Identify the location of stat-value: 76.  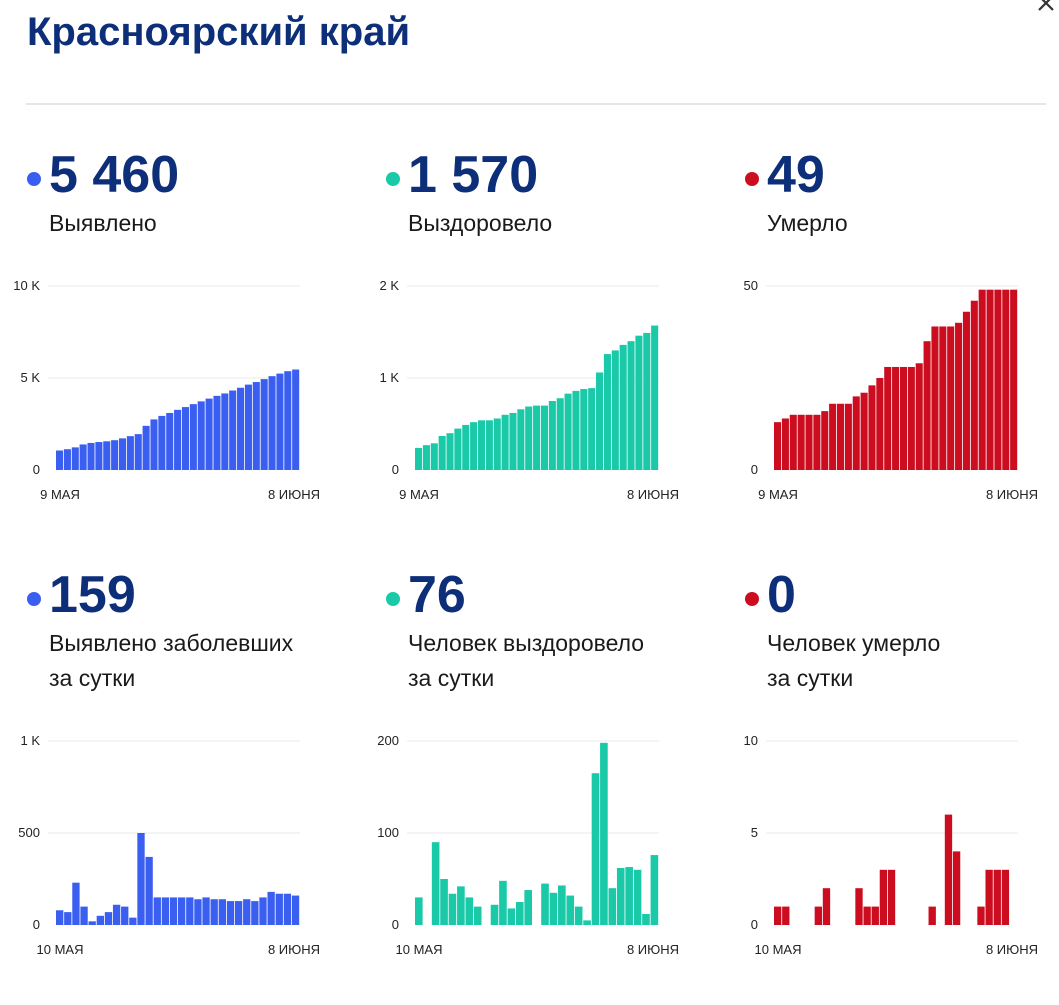
(437, 595).